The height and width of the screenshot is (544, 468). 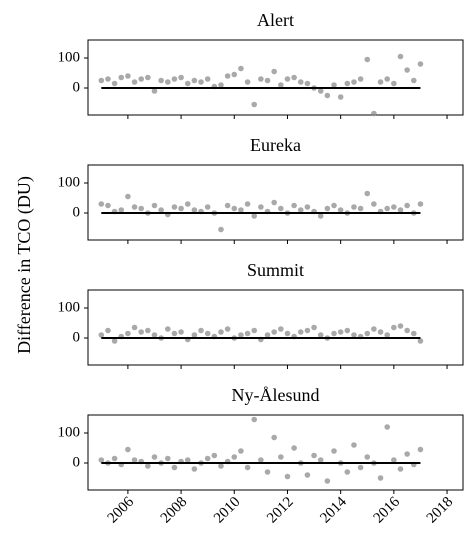 What do you see at coordinates (227, 510) in the screenshot?
I see `x-tick-label: 2010` at bounding box center [227, 510].